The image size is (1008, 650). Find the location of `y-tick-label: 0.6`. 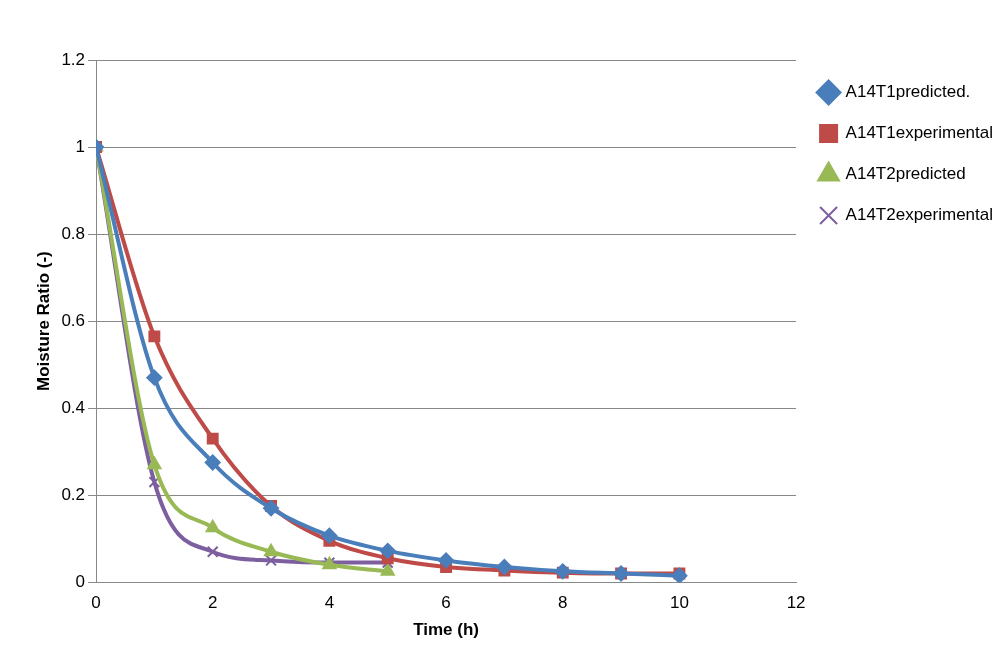

y-tick-label: 0.6 is located at coordinates (73, 320).